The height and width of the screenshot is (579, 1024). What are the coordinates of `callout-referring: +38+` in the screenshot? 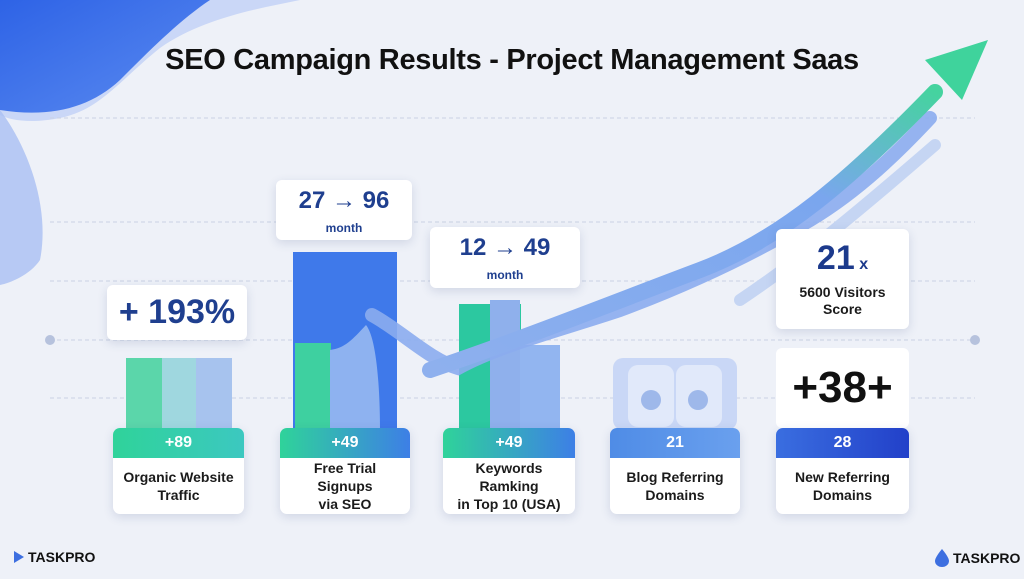 It's located at (842, 388).